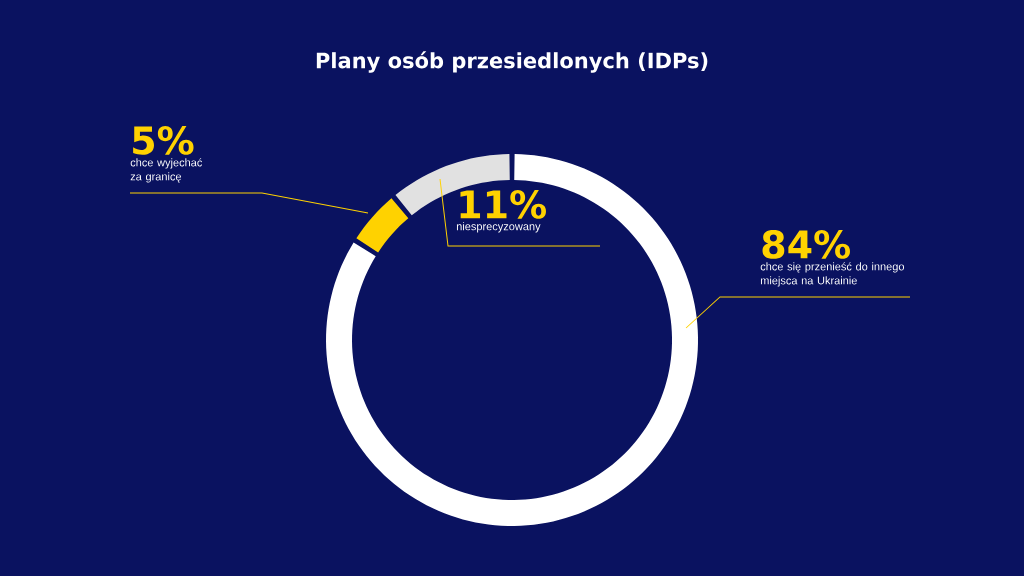  What do you see at coordinates (806, 244) in the screenshot?
I see `data-label: 84%` at bounding box center [806, 244].